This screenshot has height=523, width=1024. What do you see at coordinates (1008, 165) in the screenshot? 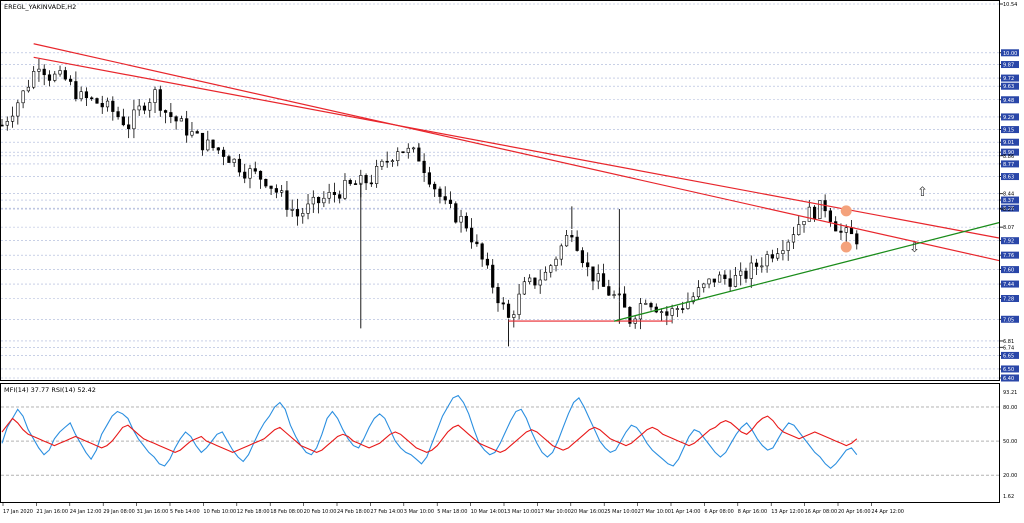
I see `price-tick-label: 8.77` at bounding box center [1008, 165].